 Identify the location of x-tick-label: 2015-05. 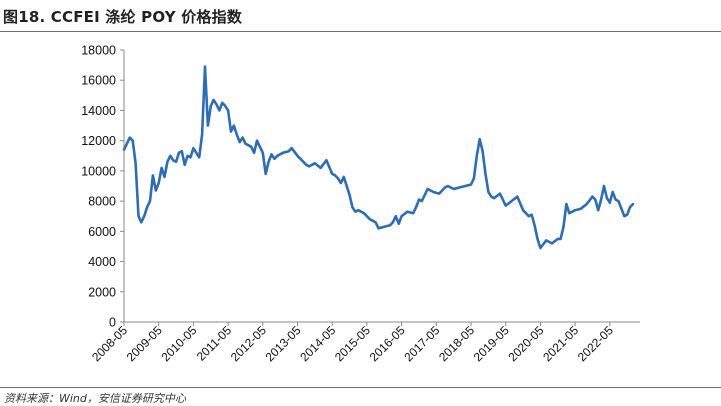
(352, 343).